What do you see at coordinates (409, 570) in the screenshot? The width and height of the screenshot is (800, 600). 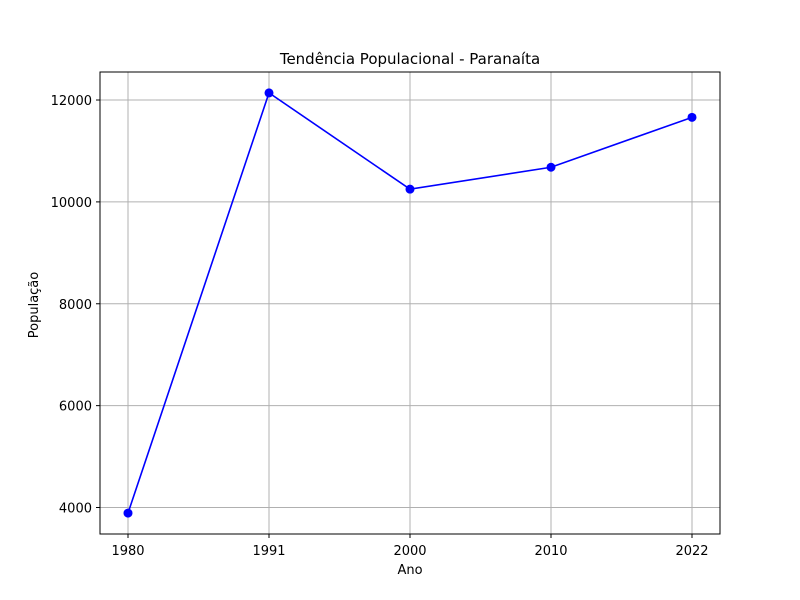 I see `x-axis-label: Ano` at bounding box center [409, 570].